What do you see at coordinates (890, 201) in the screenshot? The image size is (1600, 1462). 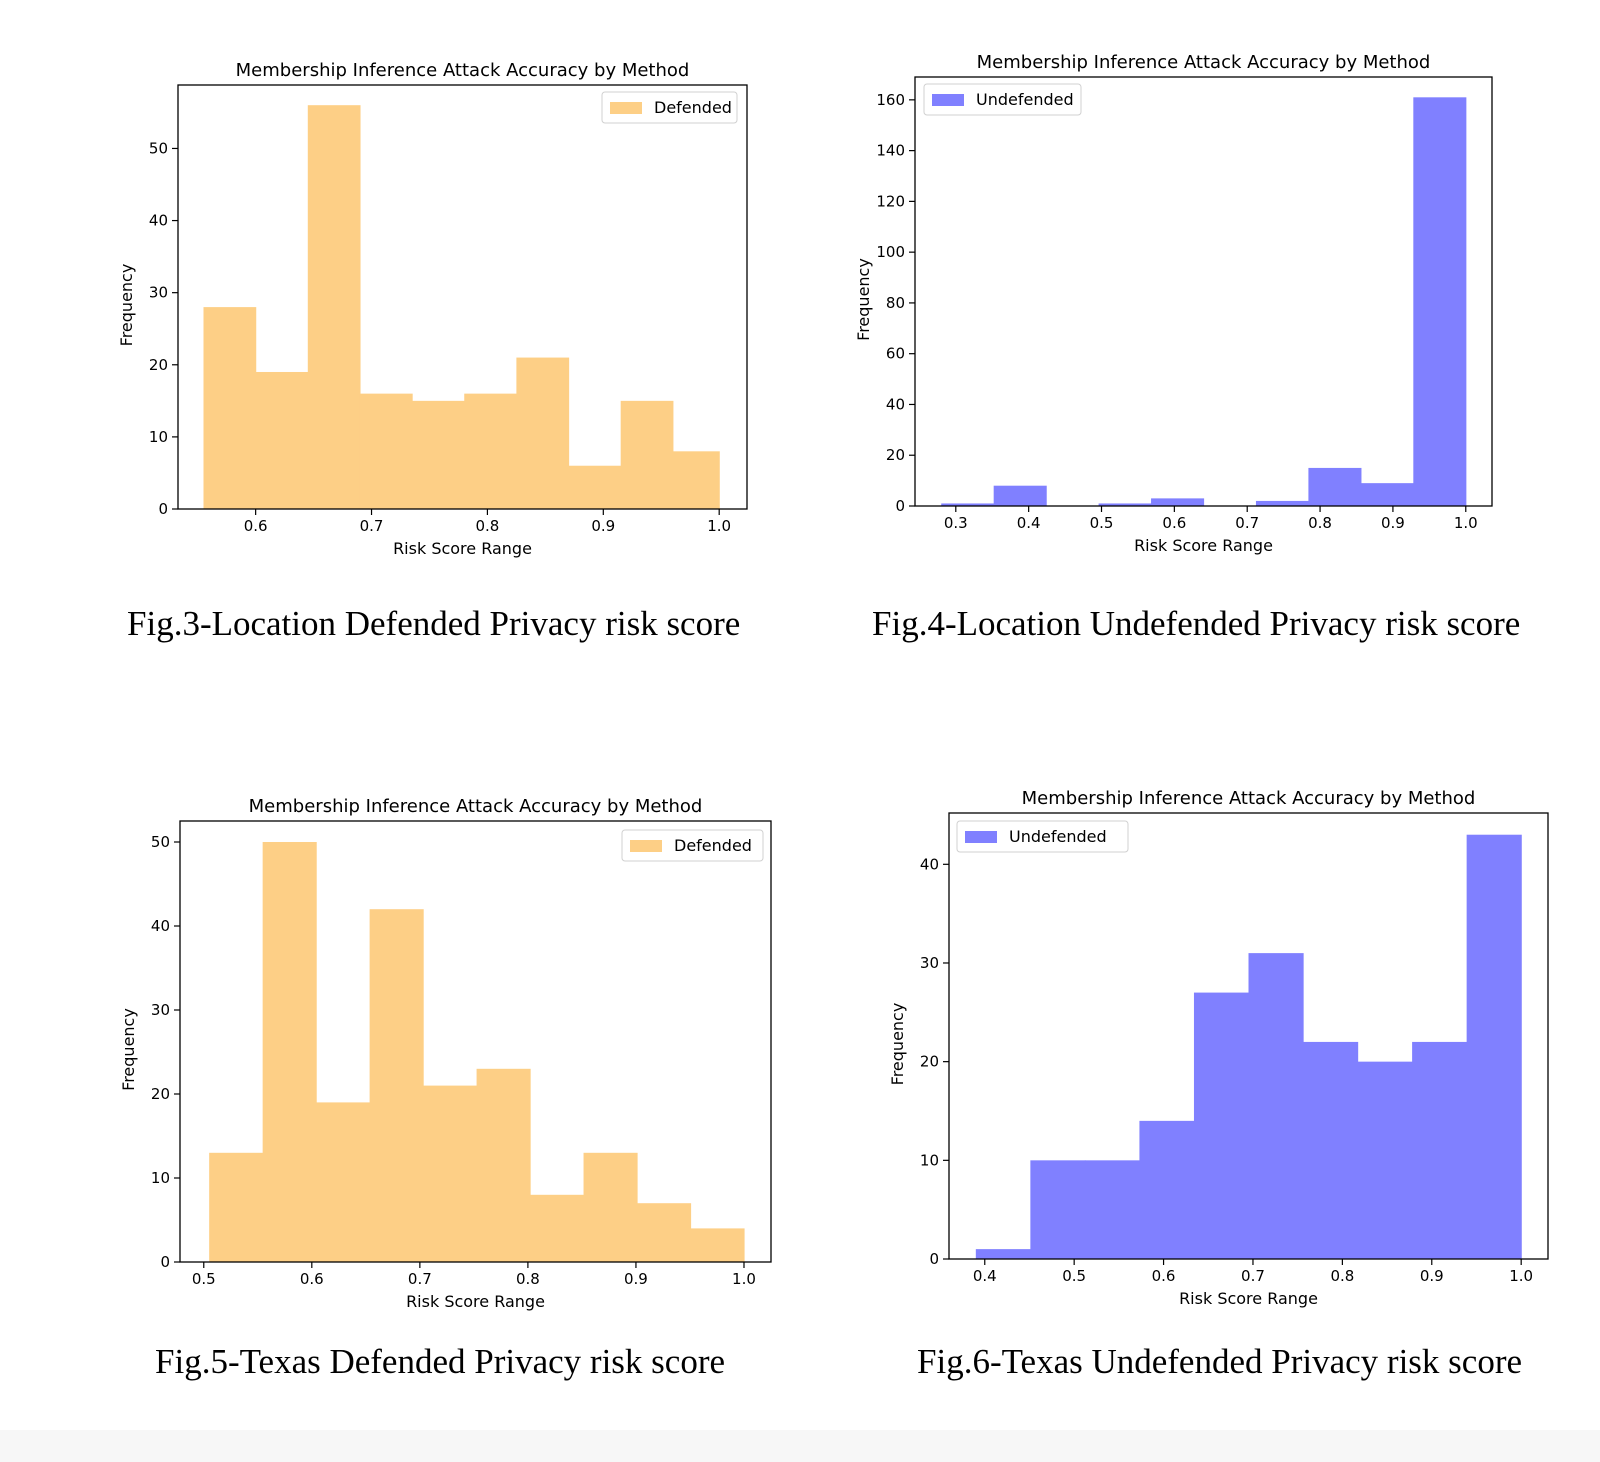 I see `y-tick-label: 120` at bounding box center [890, 201].